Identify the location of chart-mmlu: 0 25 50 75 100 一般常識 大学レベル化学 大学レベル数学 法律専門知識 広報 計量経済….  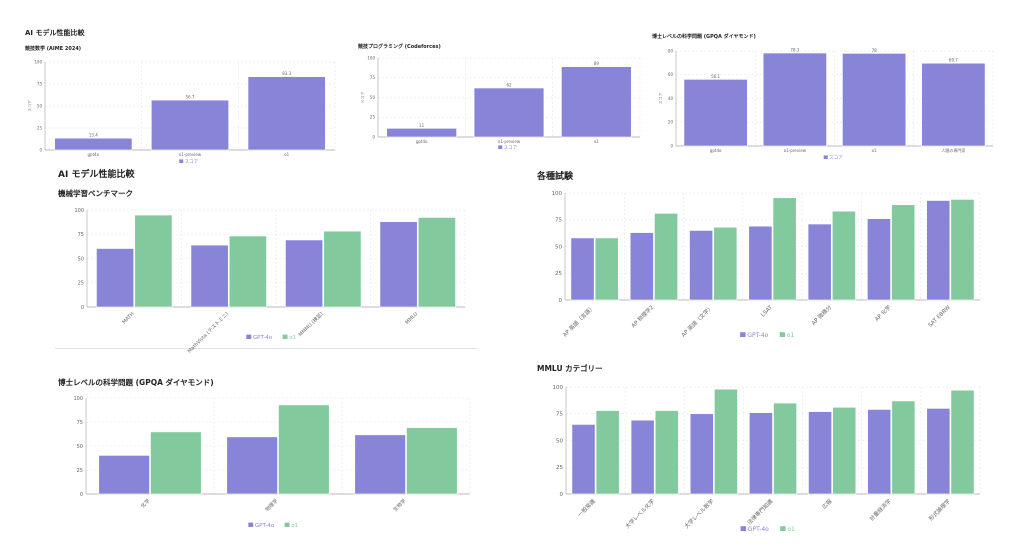
(767, 459).